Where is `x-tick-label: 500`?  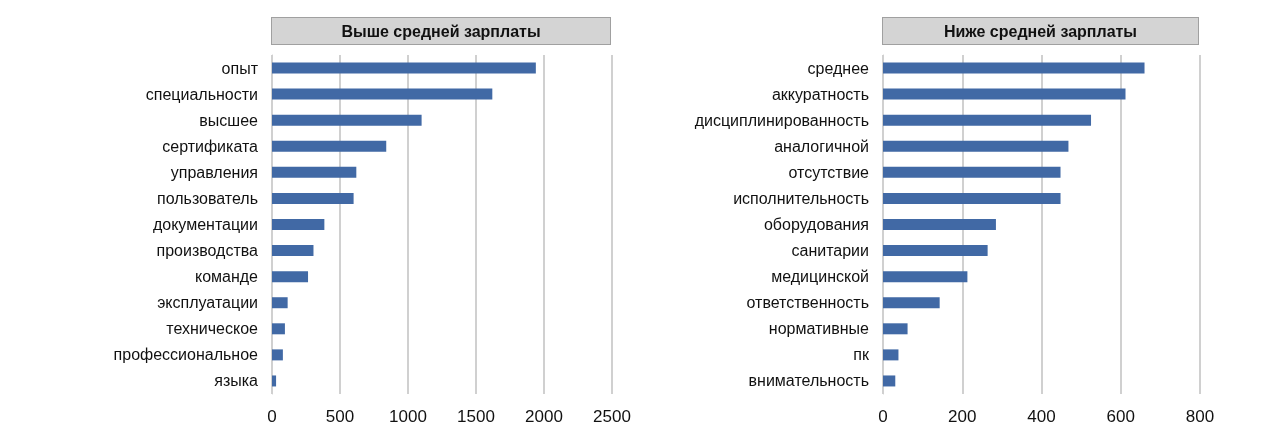
x-tick-label: 500 is located at coordinates (340, 416).